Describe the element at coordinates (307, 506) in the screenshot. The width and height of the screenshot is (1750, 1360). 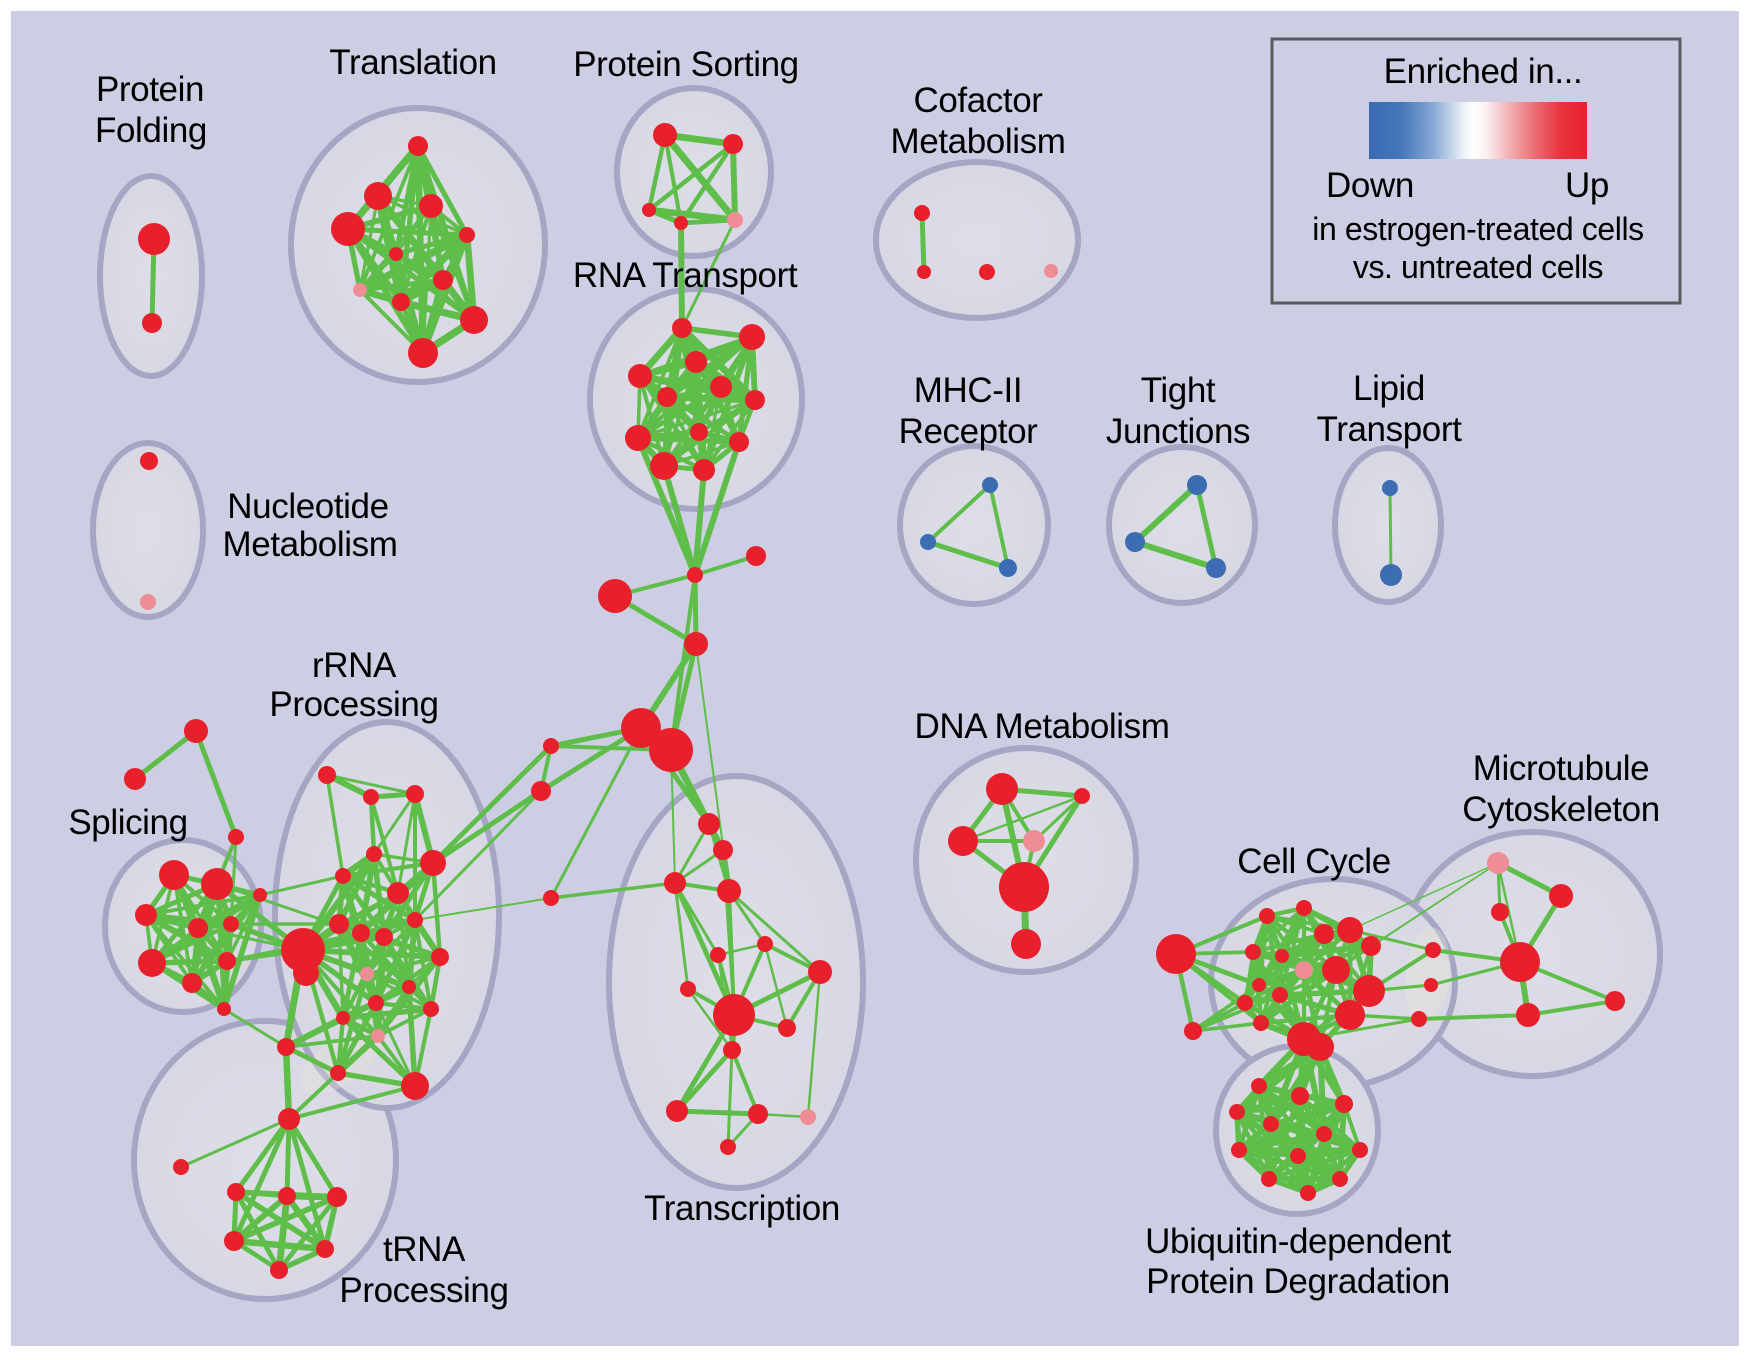
I see `svg-text: Nucleotide` at that location.